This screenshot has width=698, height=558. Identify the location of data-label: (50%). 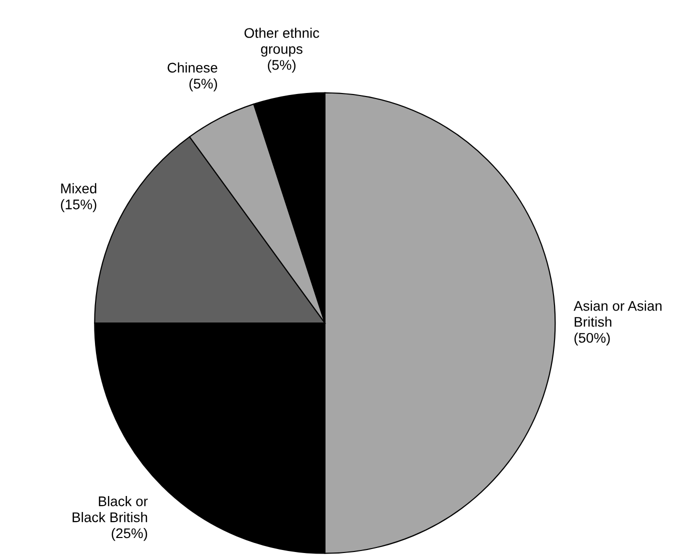
(592, 339).